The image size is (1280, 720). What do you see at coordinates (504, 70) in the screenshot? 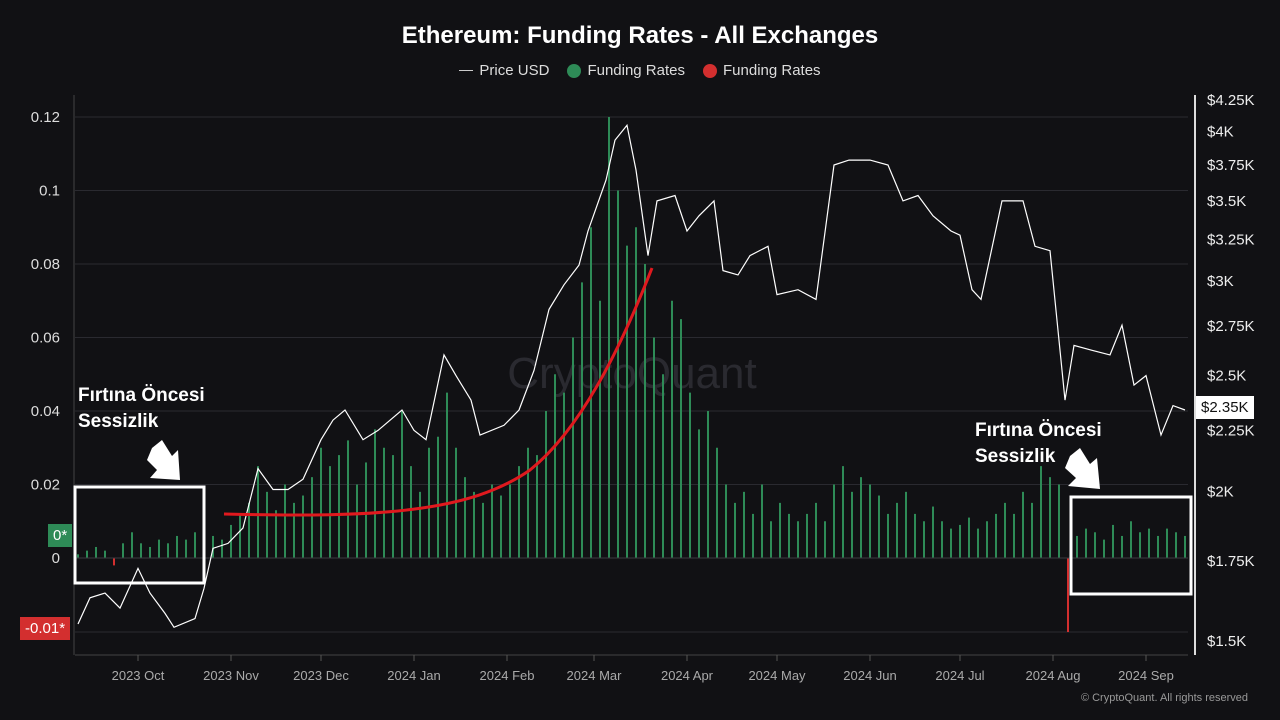
I see `legend-item-price: Price USD` at bounding box center [504, 70].